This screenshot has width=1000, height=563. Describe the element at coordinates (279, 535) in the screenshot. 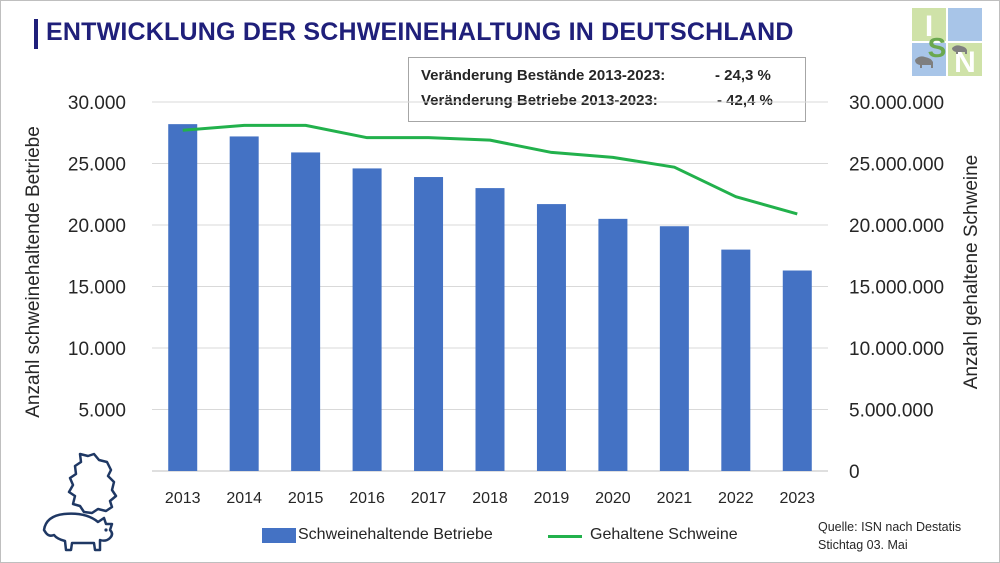

I see `legend-swatch-betriebe` at that location.